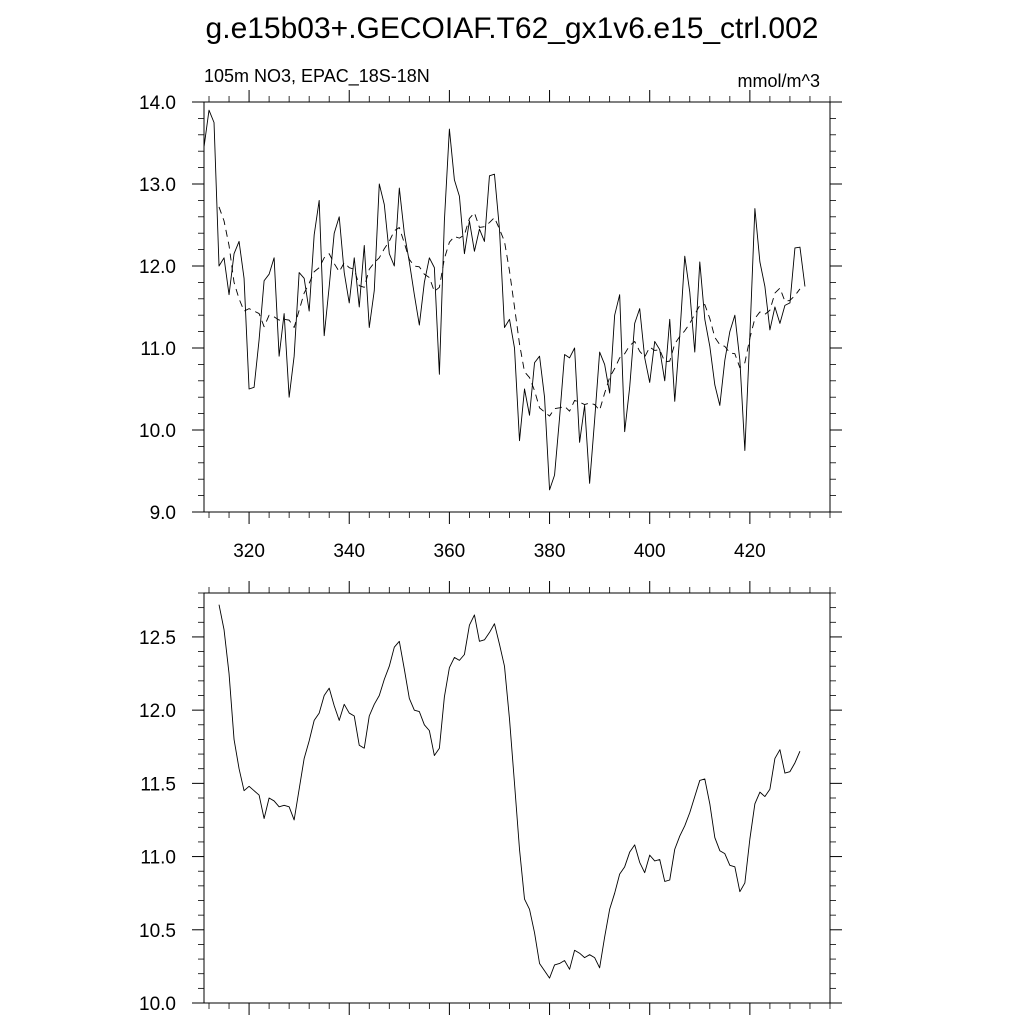 Image resolution: width=1024 pixels, height=1029 pixels. What do you see at coordinates (157, 931) in the screenshot?
I see `y-tick-label: 10.5` at bounding box center [157, 931].